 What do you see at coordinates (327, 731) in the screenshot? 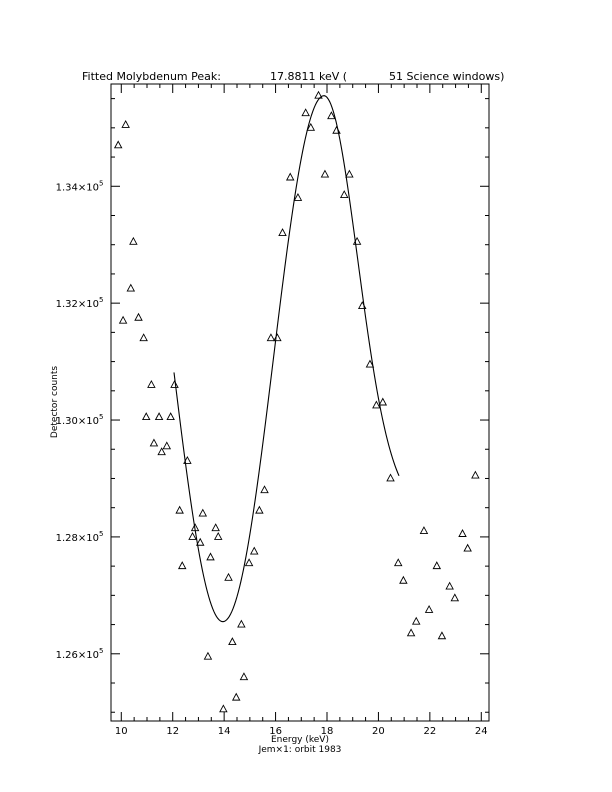
I see `x-tick-label: 18` at bounding box center [327, 731].